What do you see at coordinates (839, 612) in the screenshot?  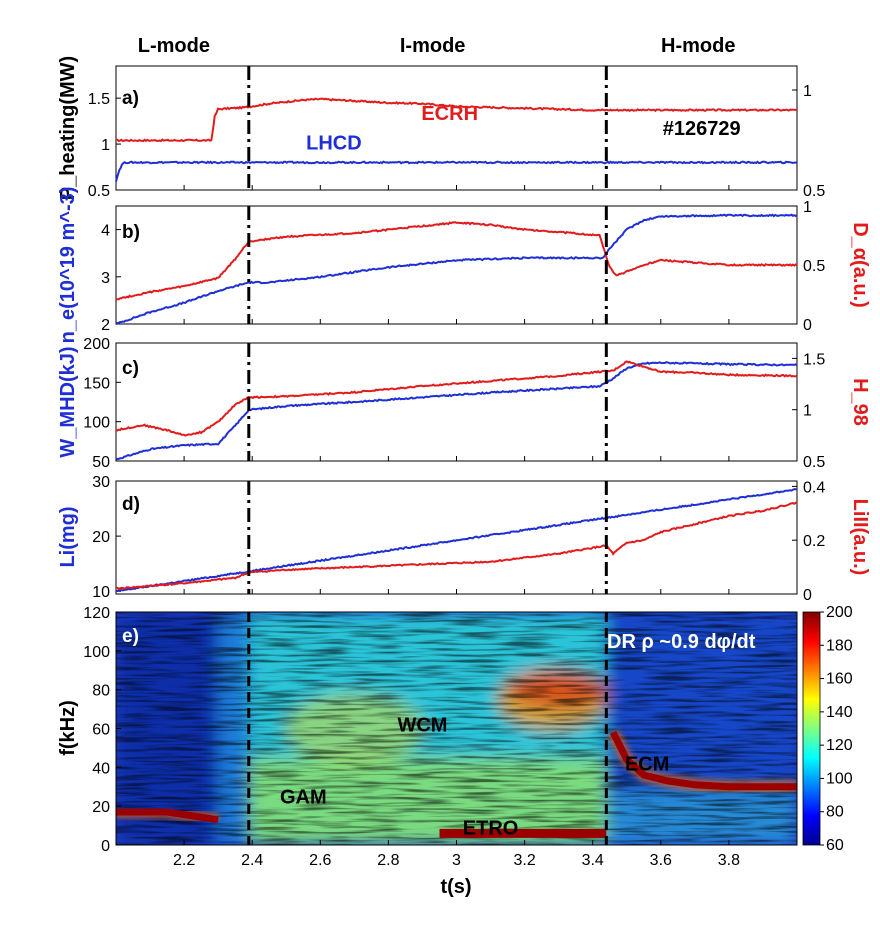 I see `colorbar-tick-label-7: 200` at bounding box center [839, 612].